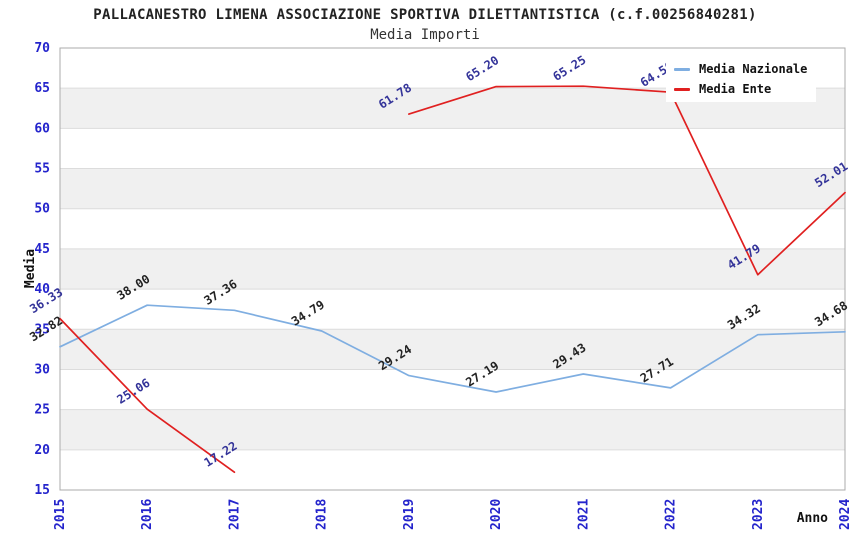  I want to click on y-tick-label: 30, so click(42, 369).